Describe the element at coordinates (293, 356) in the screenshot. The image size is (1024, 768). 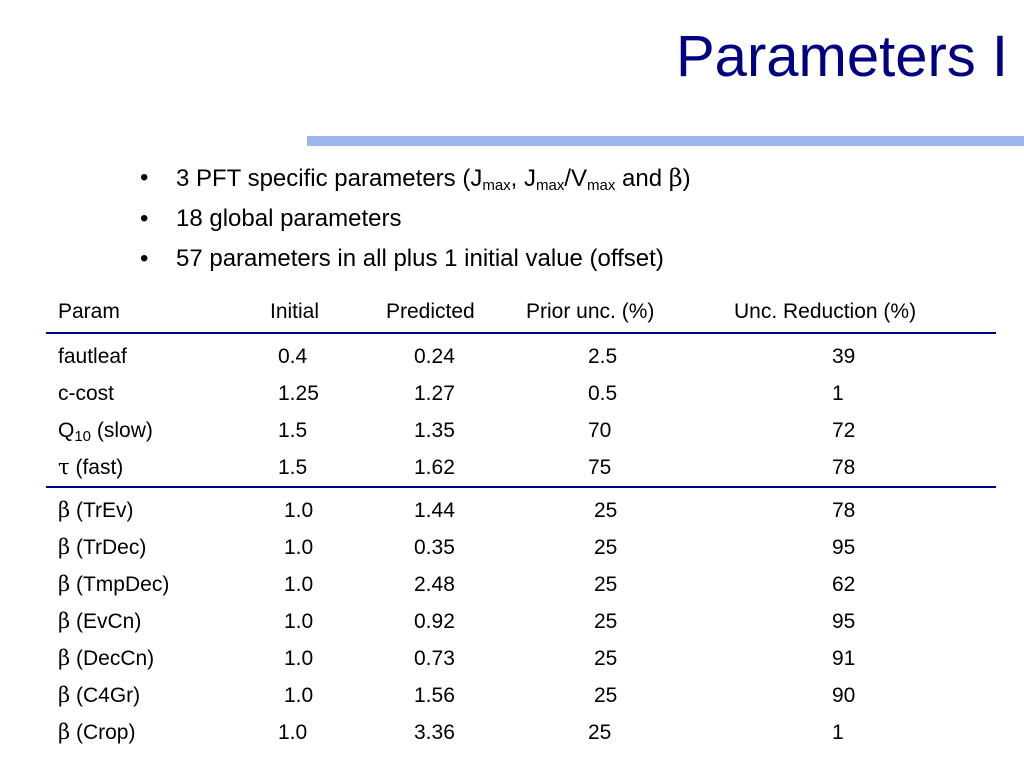
I see `cell-value: 0.4` at that location.